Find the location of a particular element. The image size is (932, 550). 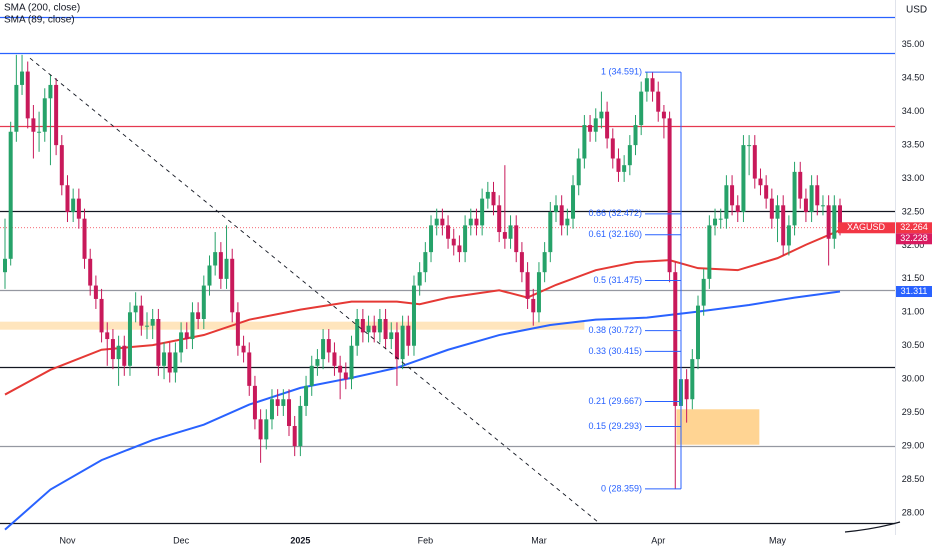

x-tick-label: Apr is located at coordinates (658, 540).